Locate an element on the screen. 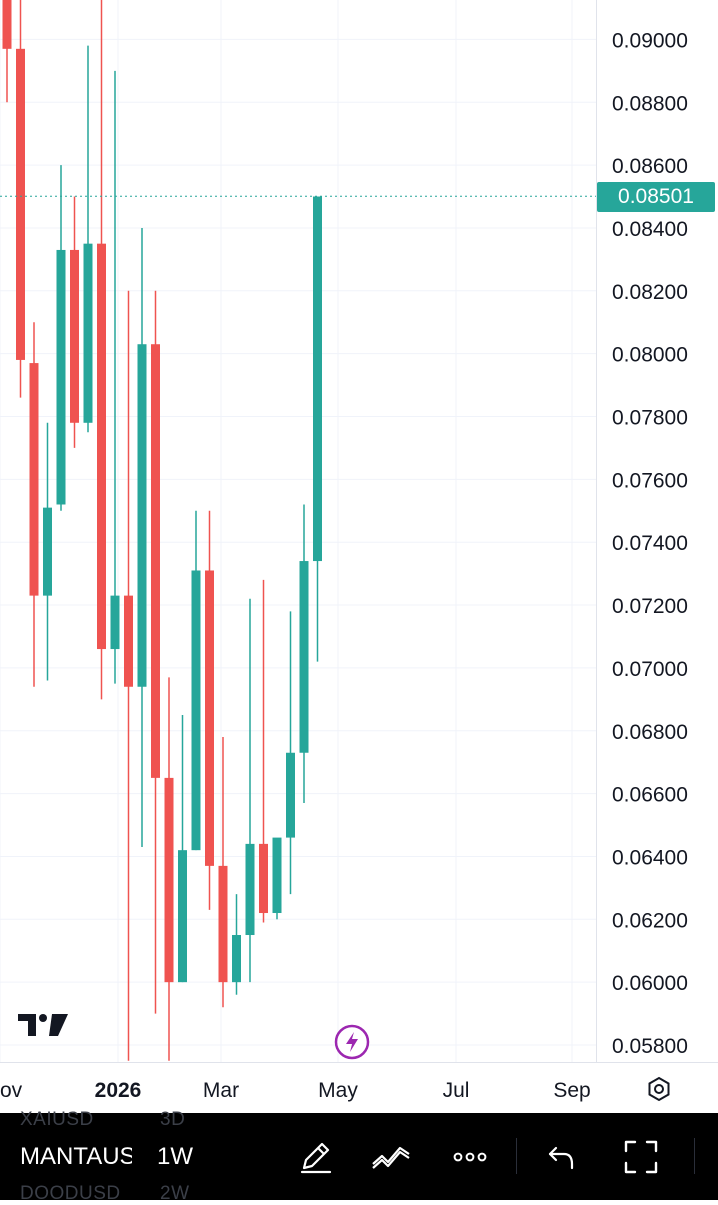 This screenshot has width=718, height=1205. y-tick-label: 0.07400 is located at coordinates (650, 543).